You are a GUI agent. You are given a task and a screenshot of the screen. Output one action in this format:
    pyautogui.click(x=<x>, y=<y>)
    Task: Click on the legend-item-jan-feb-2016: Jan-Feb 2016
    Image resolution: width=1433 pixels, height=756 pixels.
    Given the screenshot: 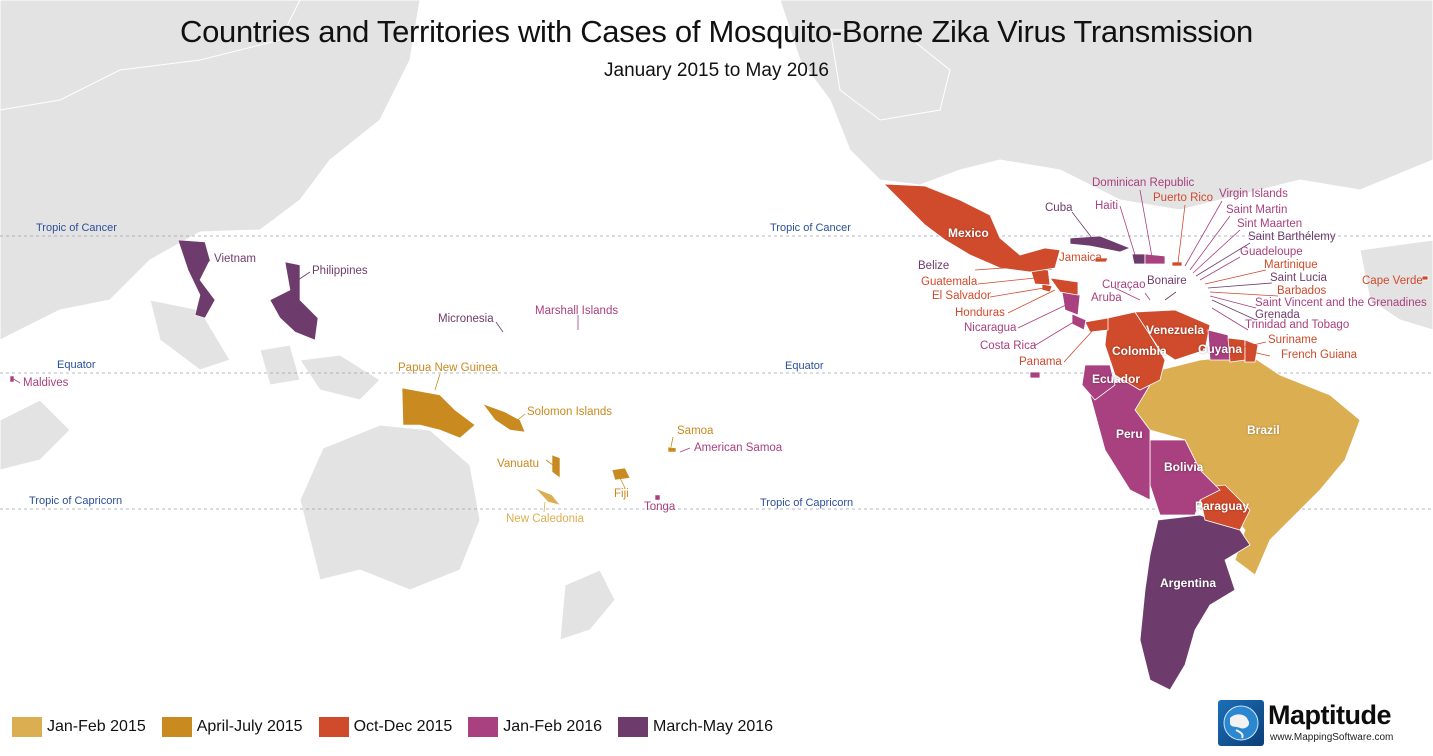 What is the action you would take?
    pyautogui.click(x=535, y=727)
    